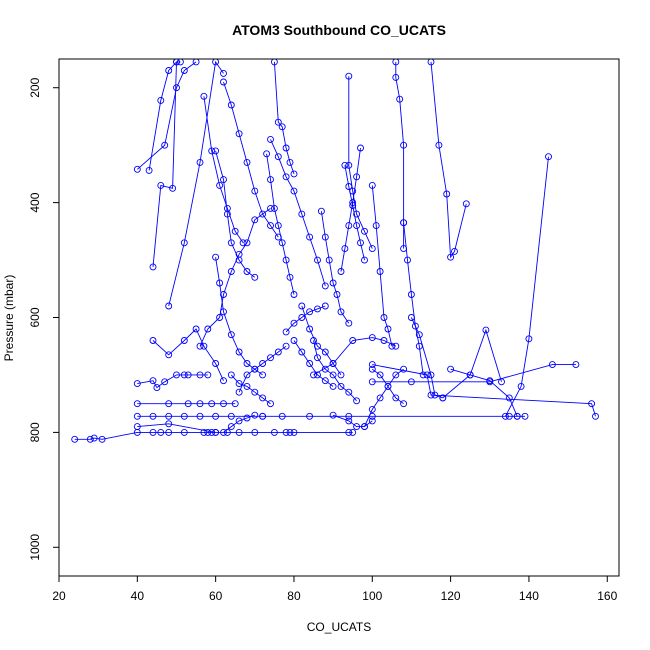  I want to click on y-axis: 200 400 600 800 1000, so click(44, 319).